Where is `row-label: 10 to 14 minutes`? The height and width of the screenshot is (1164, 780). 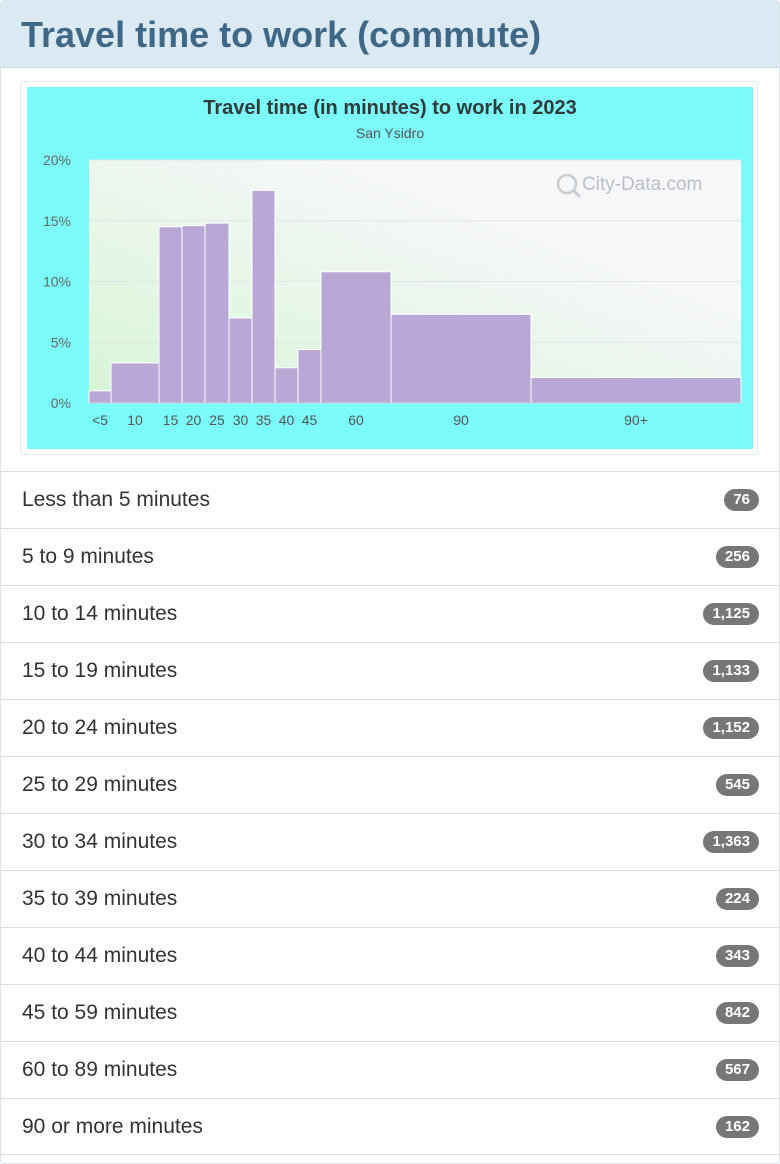 row-label: 10 to 14 minutes is located at coordinates (100, 613).